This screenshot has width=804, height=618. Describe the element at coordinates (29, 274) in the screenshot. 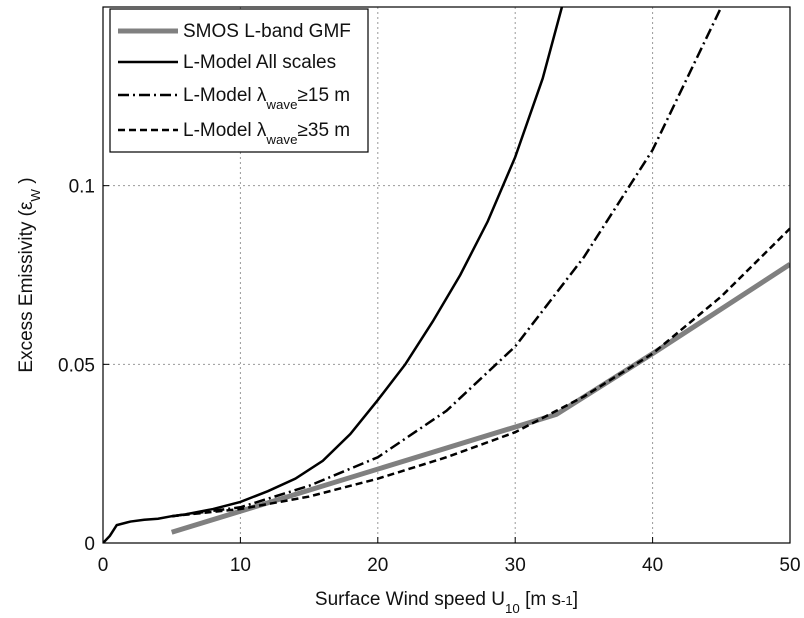

I see `y-axis-label: Excess Emissivity (εW )` at that location.